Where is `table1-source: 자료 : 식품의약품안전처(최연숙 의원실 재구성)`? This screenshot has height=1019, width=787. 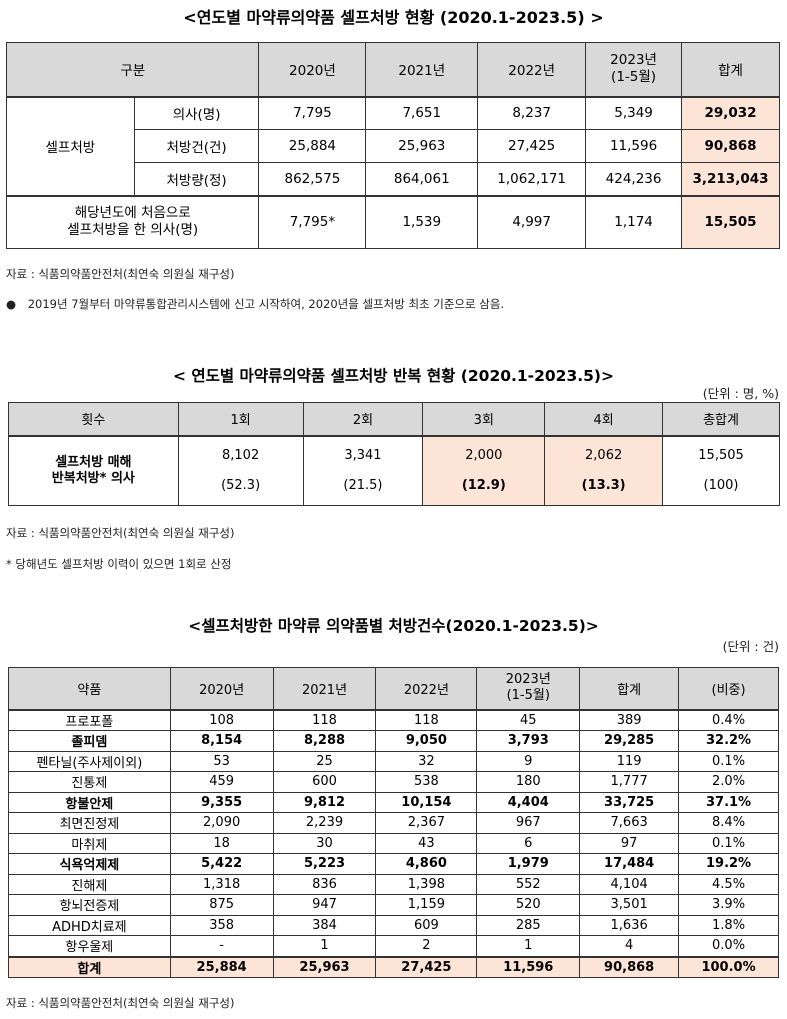 table1-source: 자료 : 식품의약품안전처(최연숙 의원실 재구성) is located at coordinates (120, 274).